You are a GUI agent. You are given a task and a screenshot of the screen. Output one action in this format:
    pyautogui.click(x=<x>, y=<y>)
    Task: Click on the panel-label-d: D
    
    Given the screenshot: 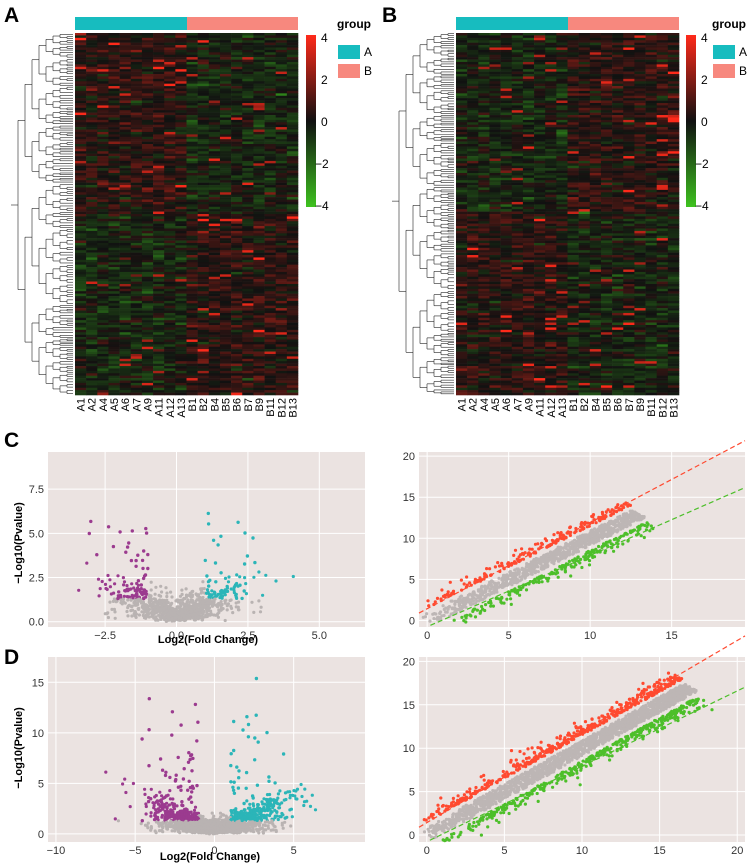 What is the action you would take?
    pyautogui.click(x=11, y=657)
    